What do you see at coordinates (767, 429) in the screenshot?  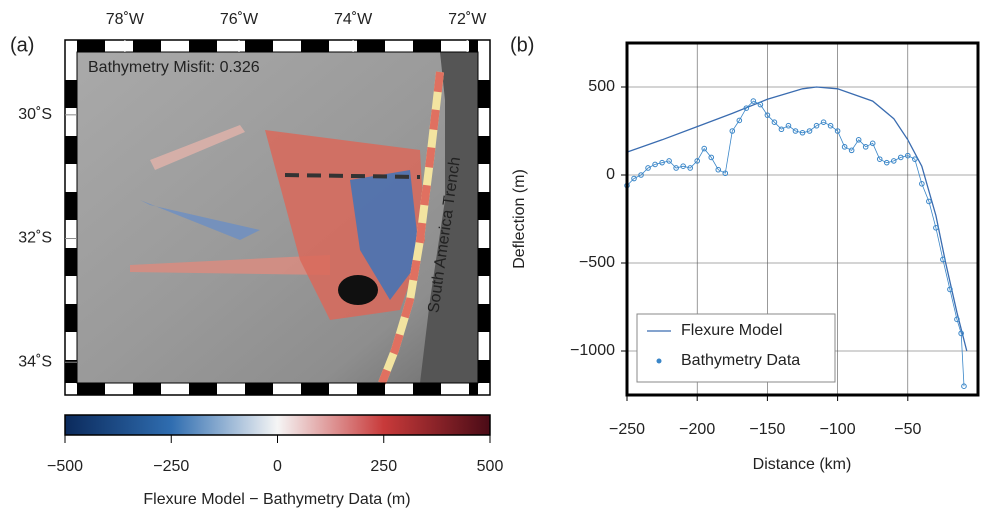 I see `x-tick-label: −150` at bounding box center [767, 429].